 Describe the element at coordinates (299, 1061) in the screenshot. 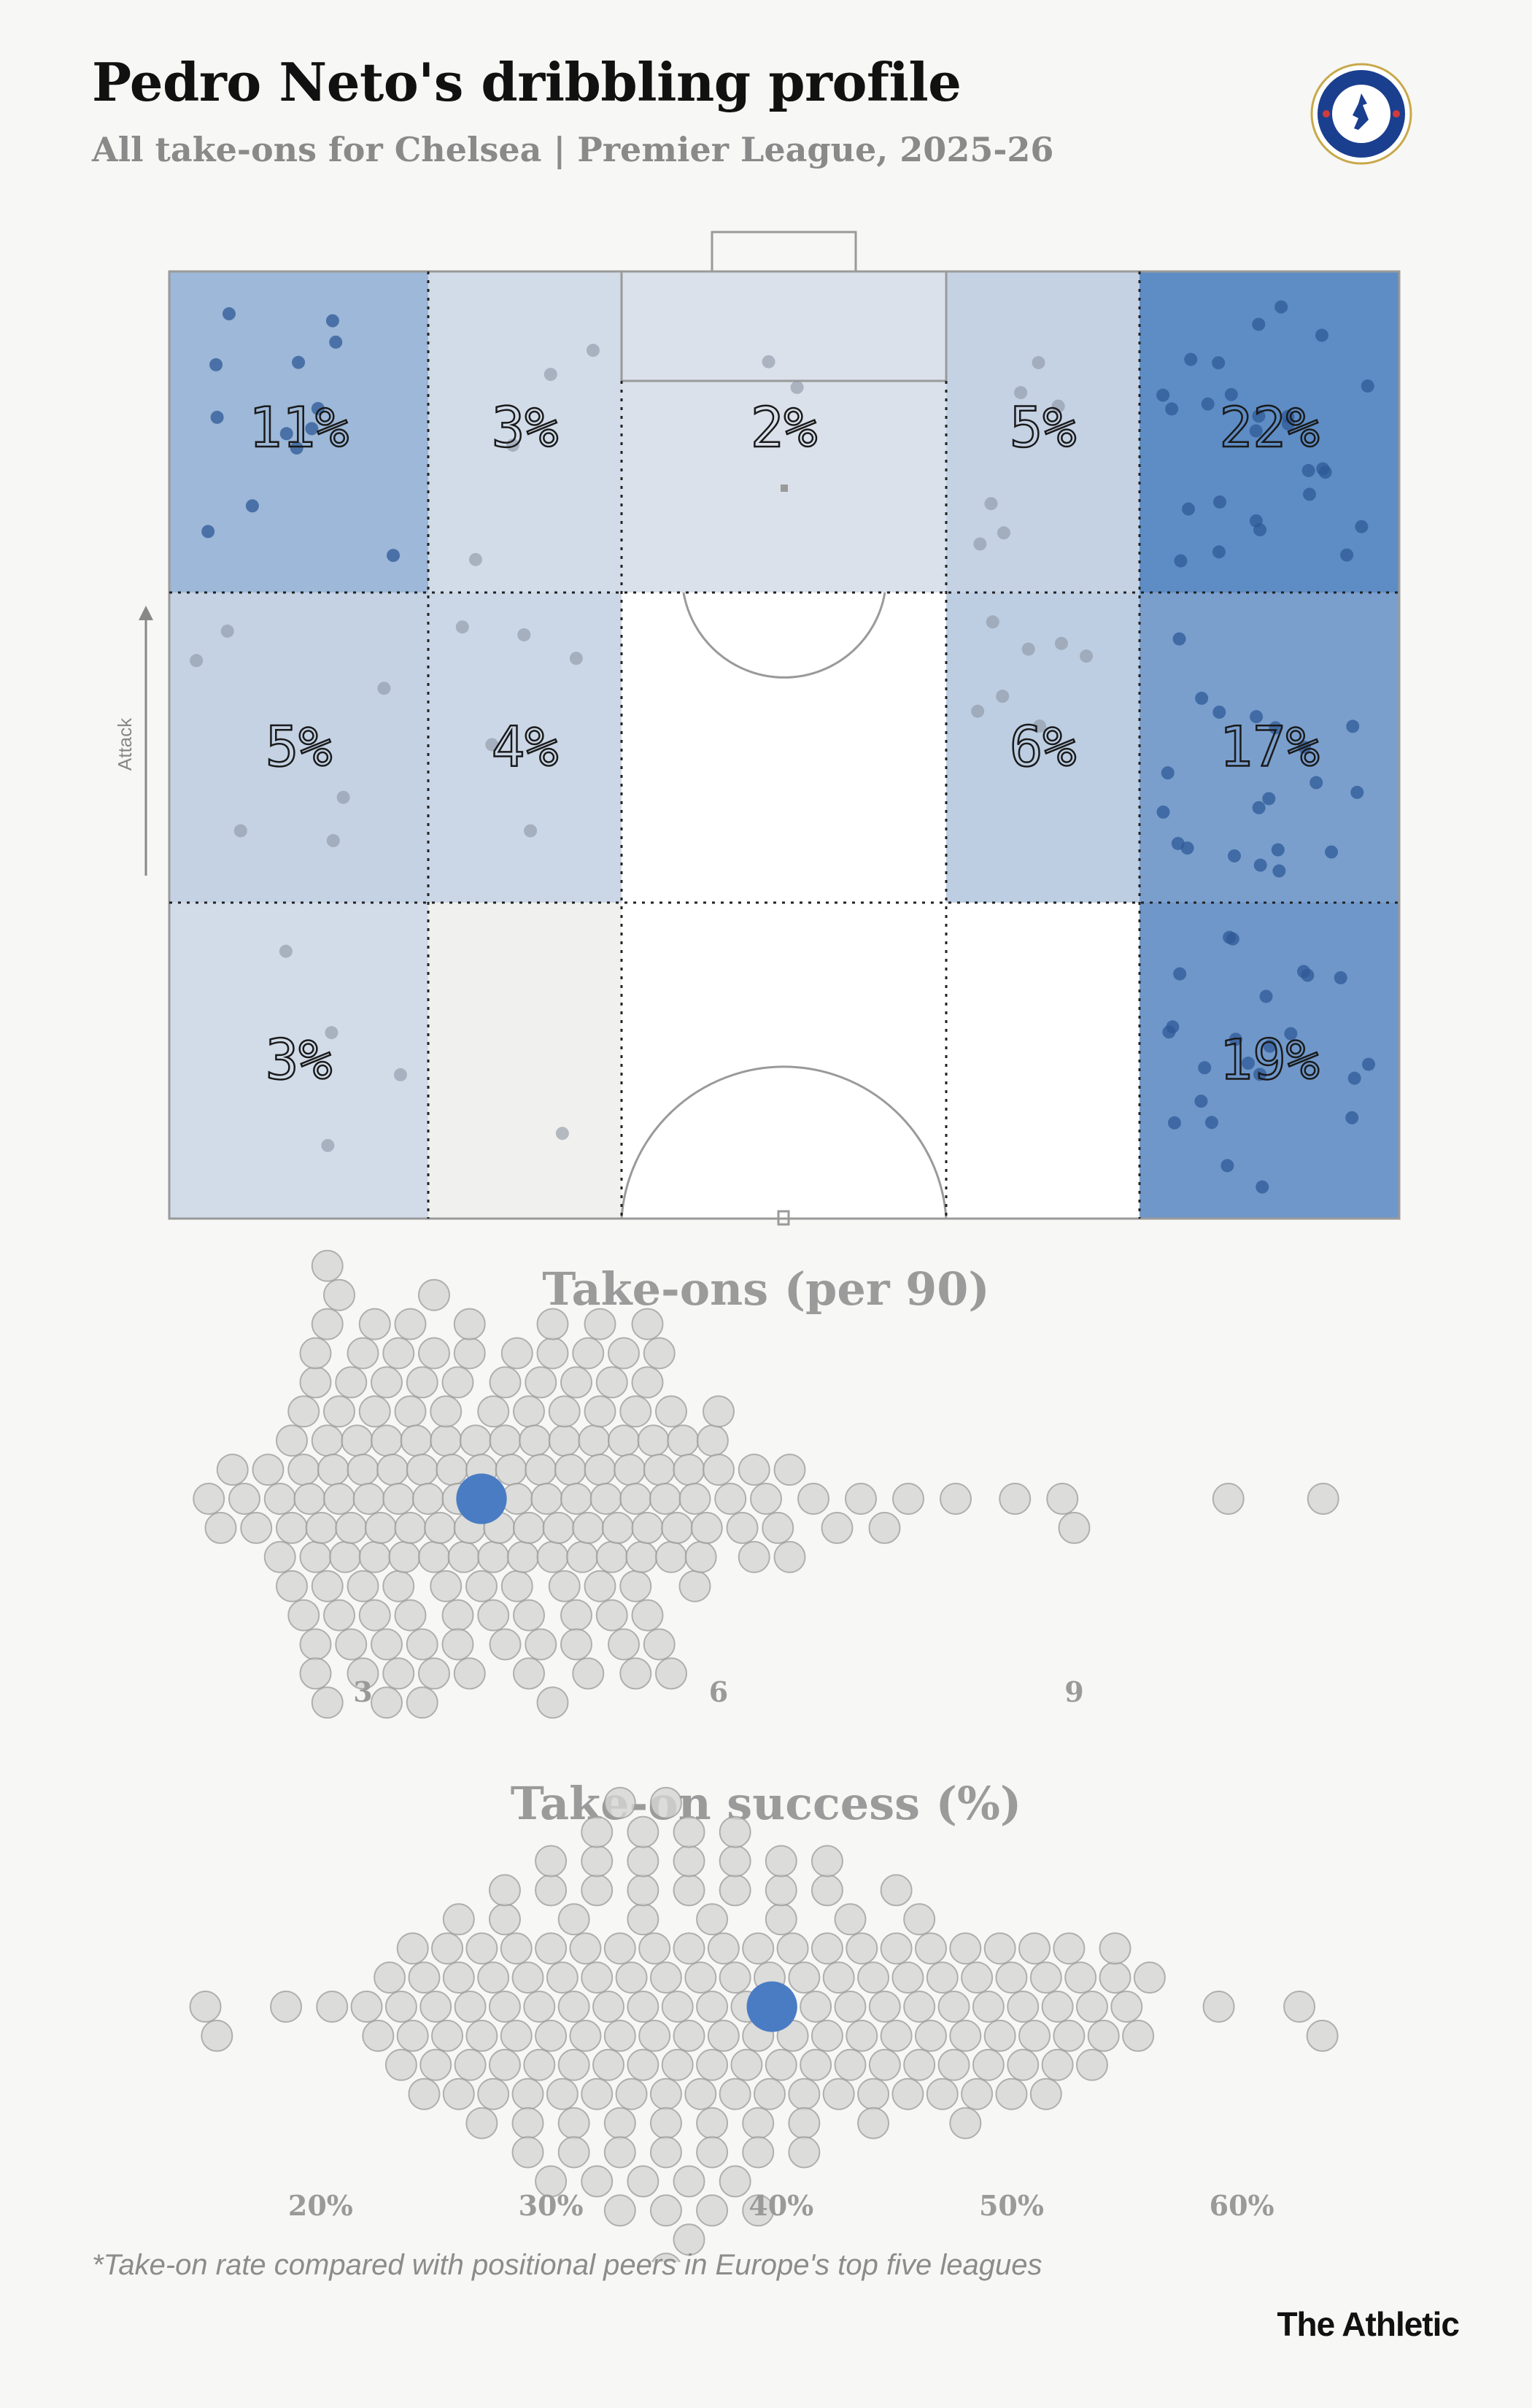

I see `zone-r2-c0` at that location.